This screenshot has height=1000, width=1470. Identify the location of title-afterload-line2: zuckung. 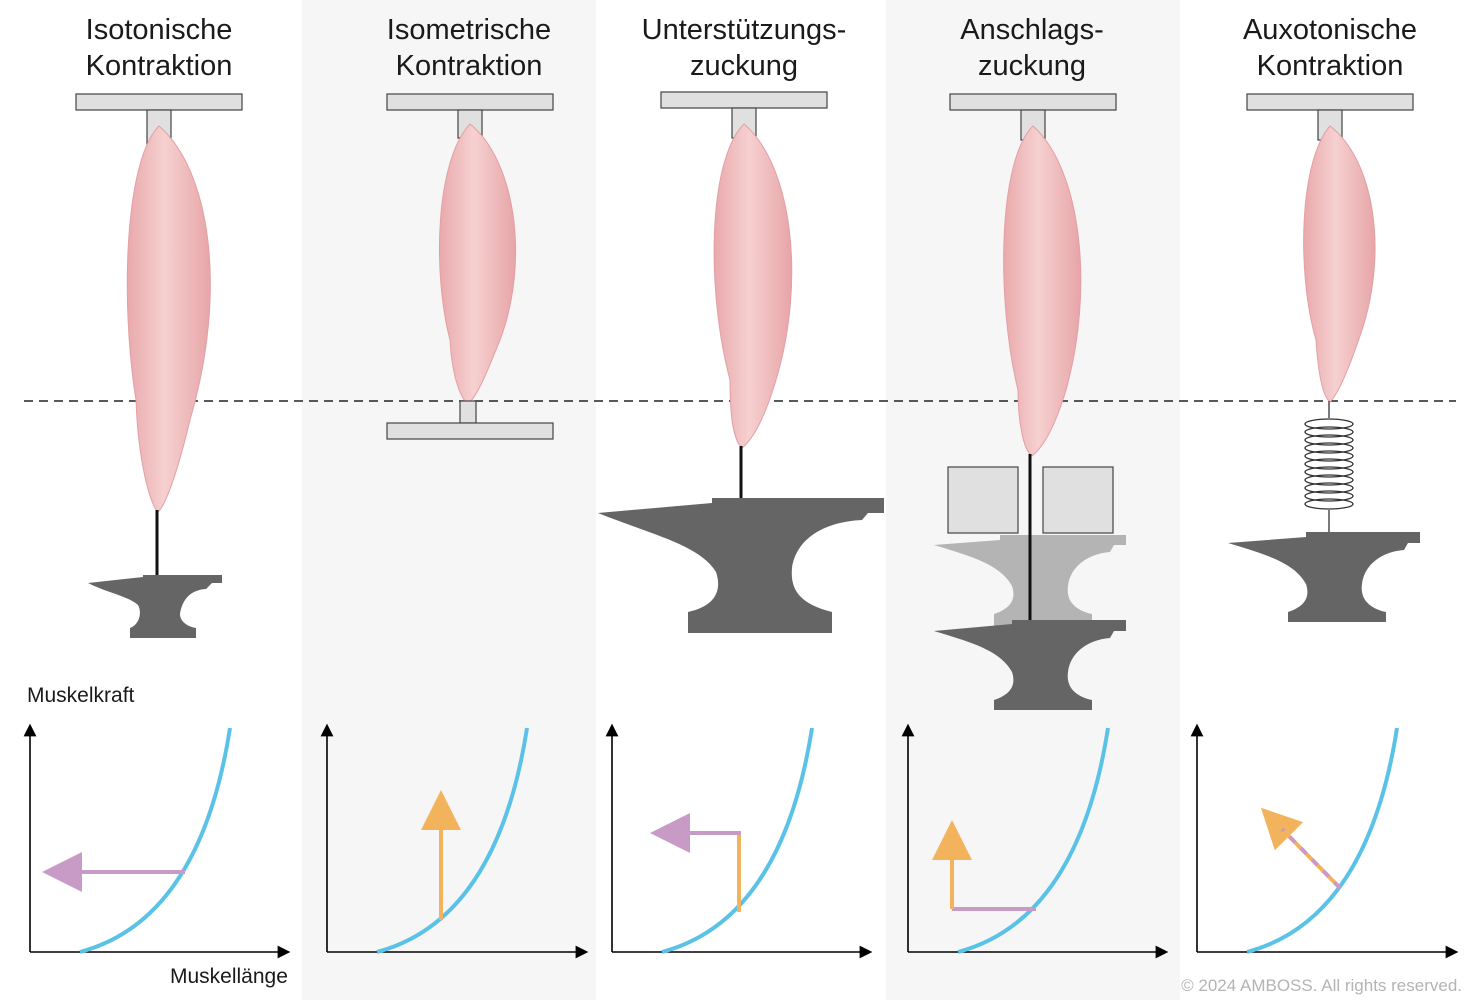
(1031, 66).